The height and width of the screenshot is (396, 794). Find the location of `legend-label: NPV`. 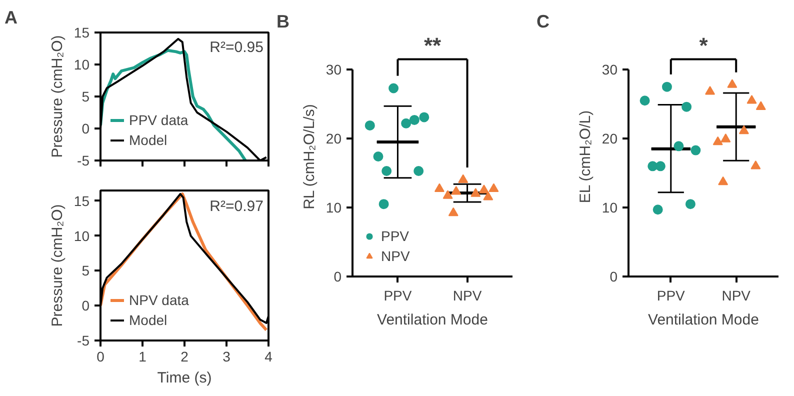

legend-label: NPV is located at coordinates (395, 256).